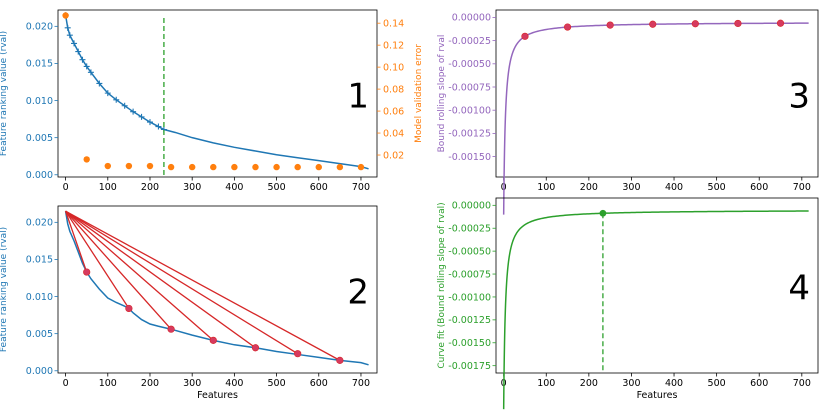 This screenshot has width=830, height=415. I want to click on y-tick-label: -0.00175, so click(469, 366).